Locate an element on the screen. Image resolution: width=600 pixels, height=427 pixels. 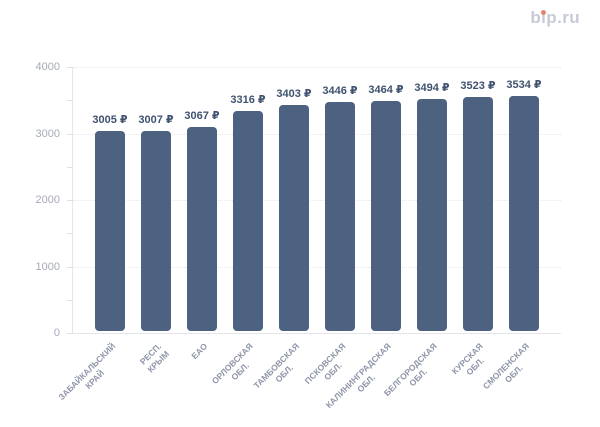
logo-i-dot-icon is located at coordinates (543, 12).